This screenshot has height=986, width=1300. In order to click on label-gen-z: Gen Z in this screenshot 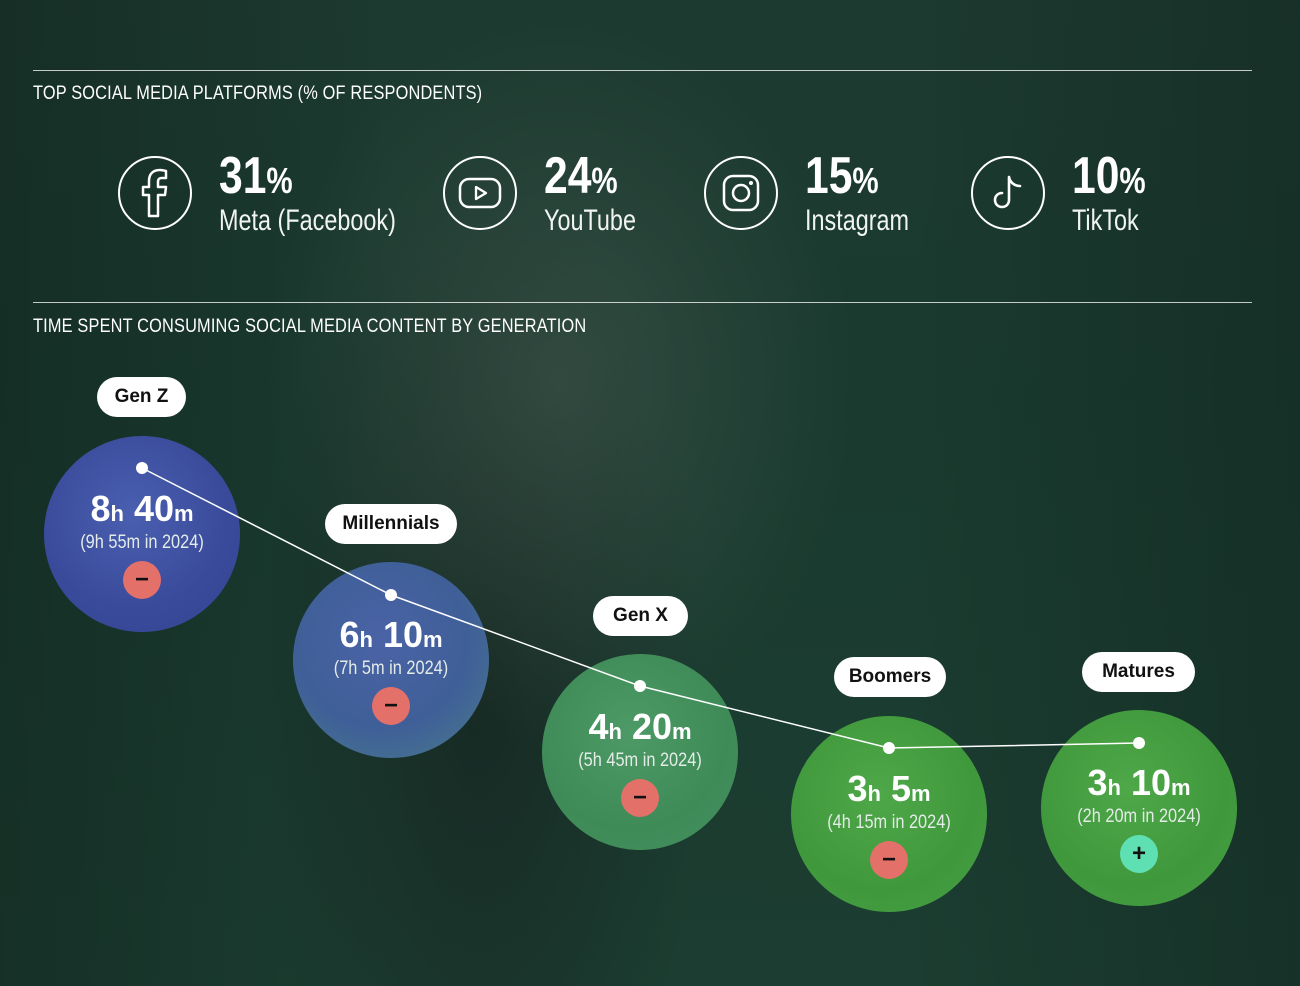, I will do `click(141, 397)`.